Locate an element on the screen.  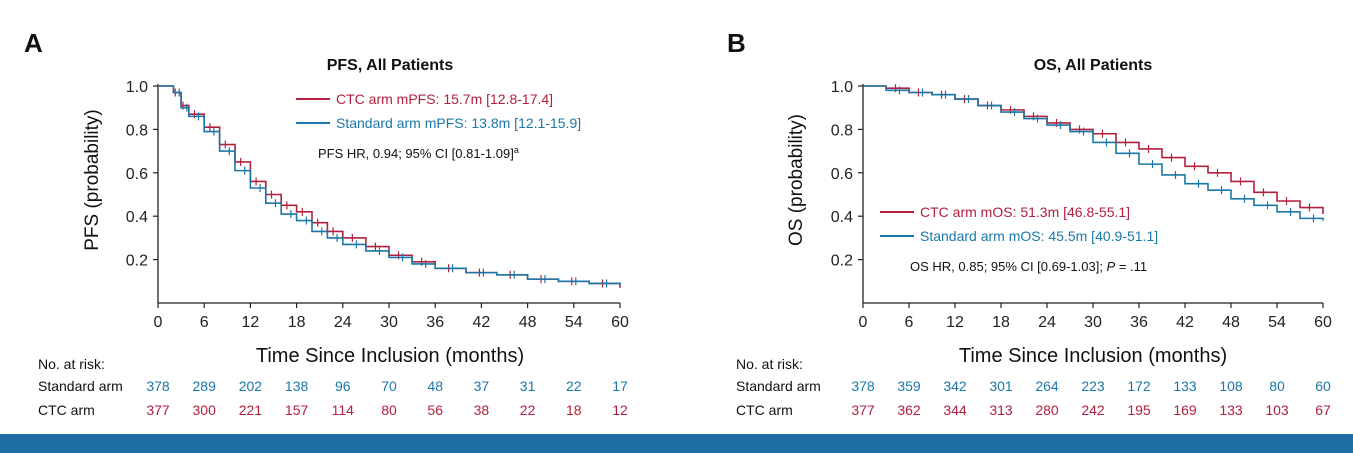
series-line-ctc is located at coordinates (1093, 150).